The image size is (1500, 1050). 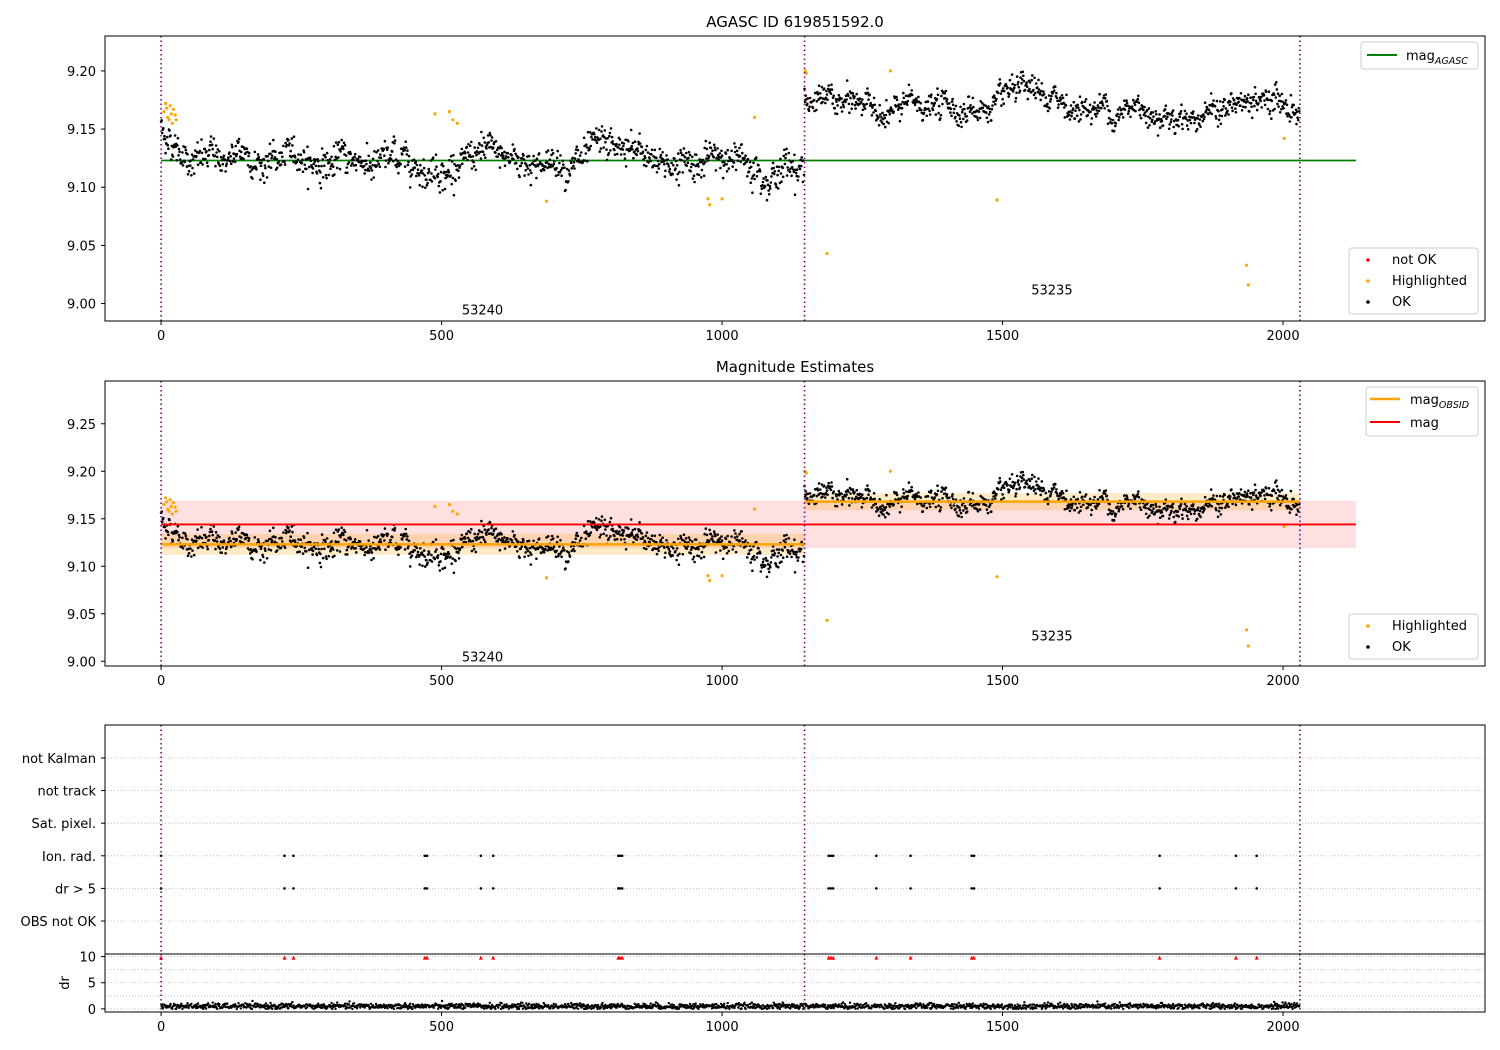 I want to click on y-tick-label: 9.20, so click(x=81, y=72).